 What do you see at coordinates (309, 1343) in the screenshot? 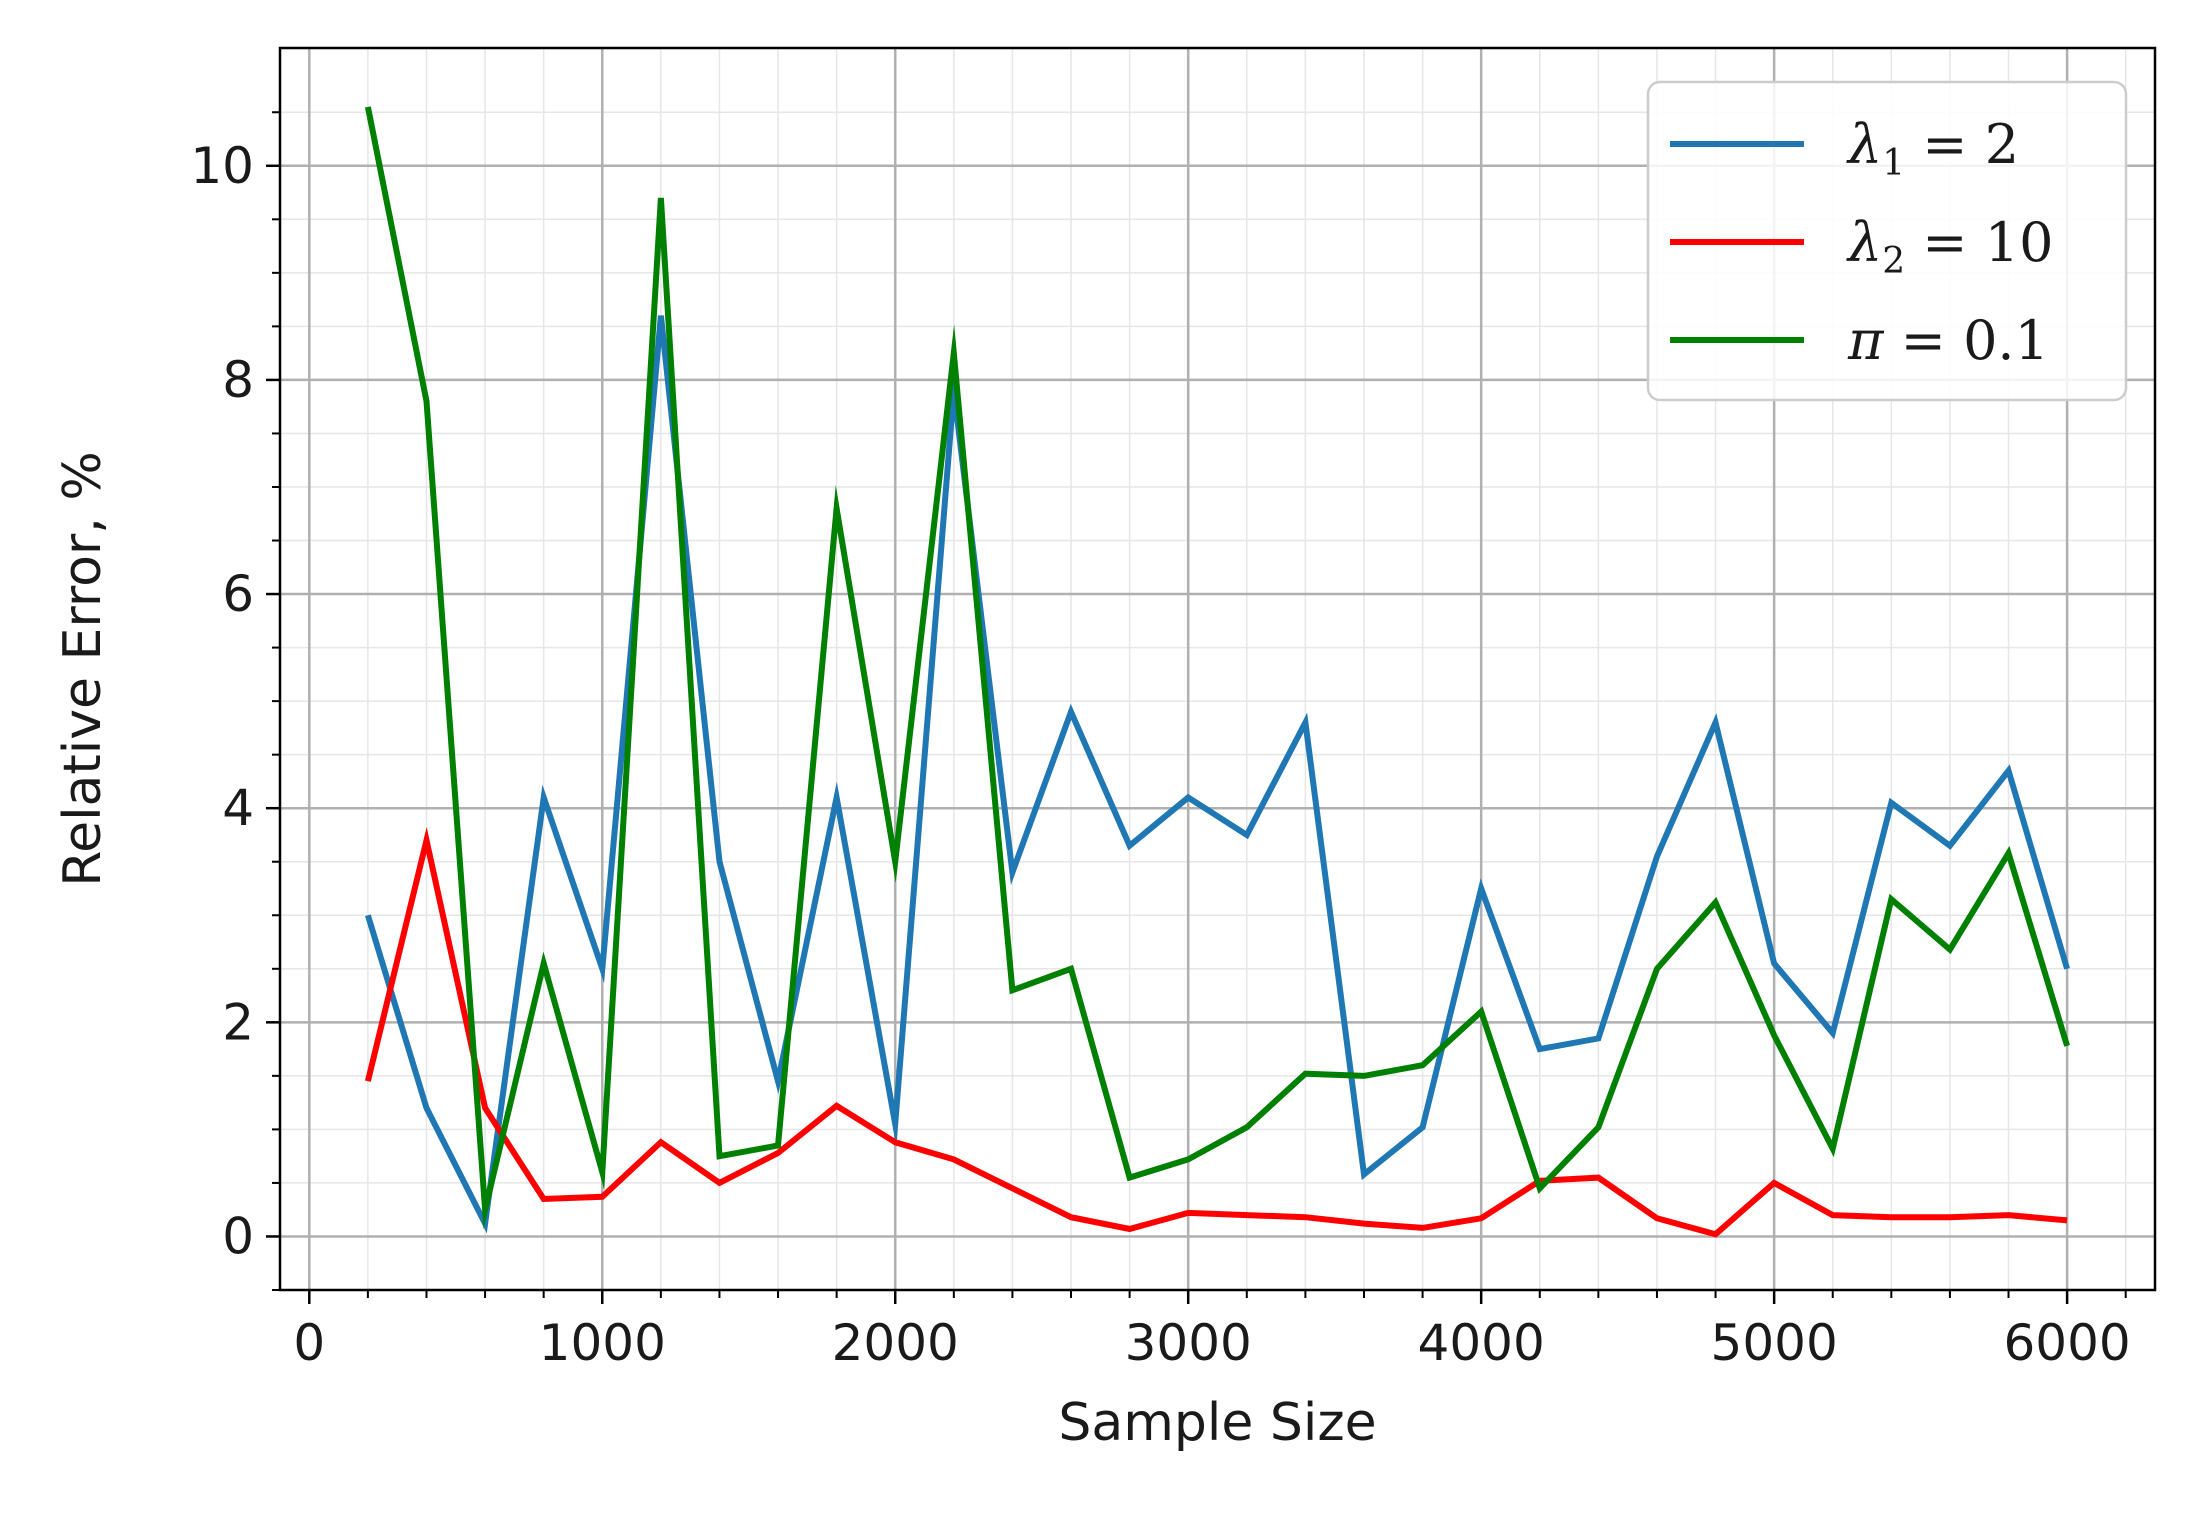
I see `x-tick-label: 0` at bounding box center [309, 1343].